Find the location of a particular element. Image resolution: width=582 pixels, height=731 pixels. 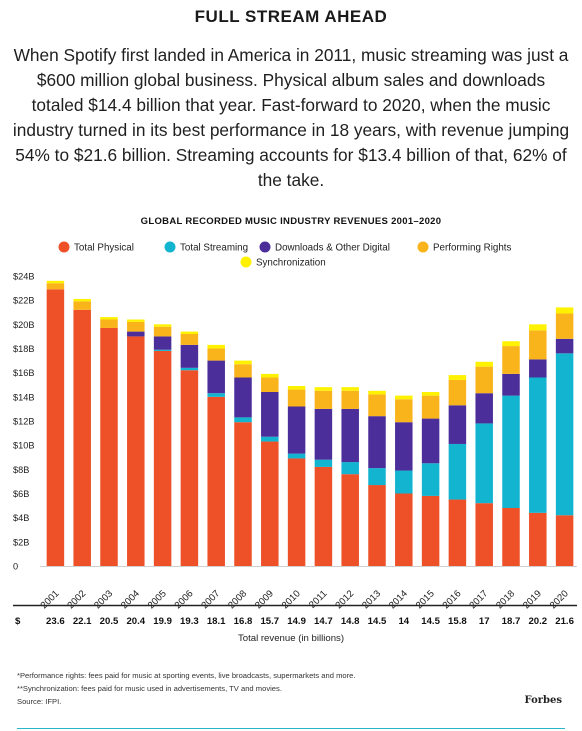

total-value: 14.8 is located at coordinates (350, 621).